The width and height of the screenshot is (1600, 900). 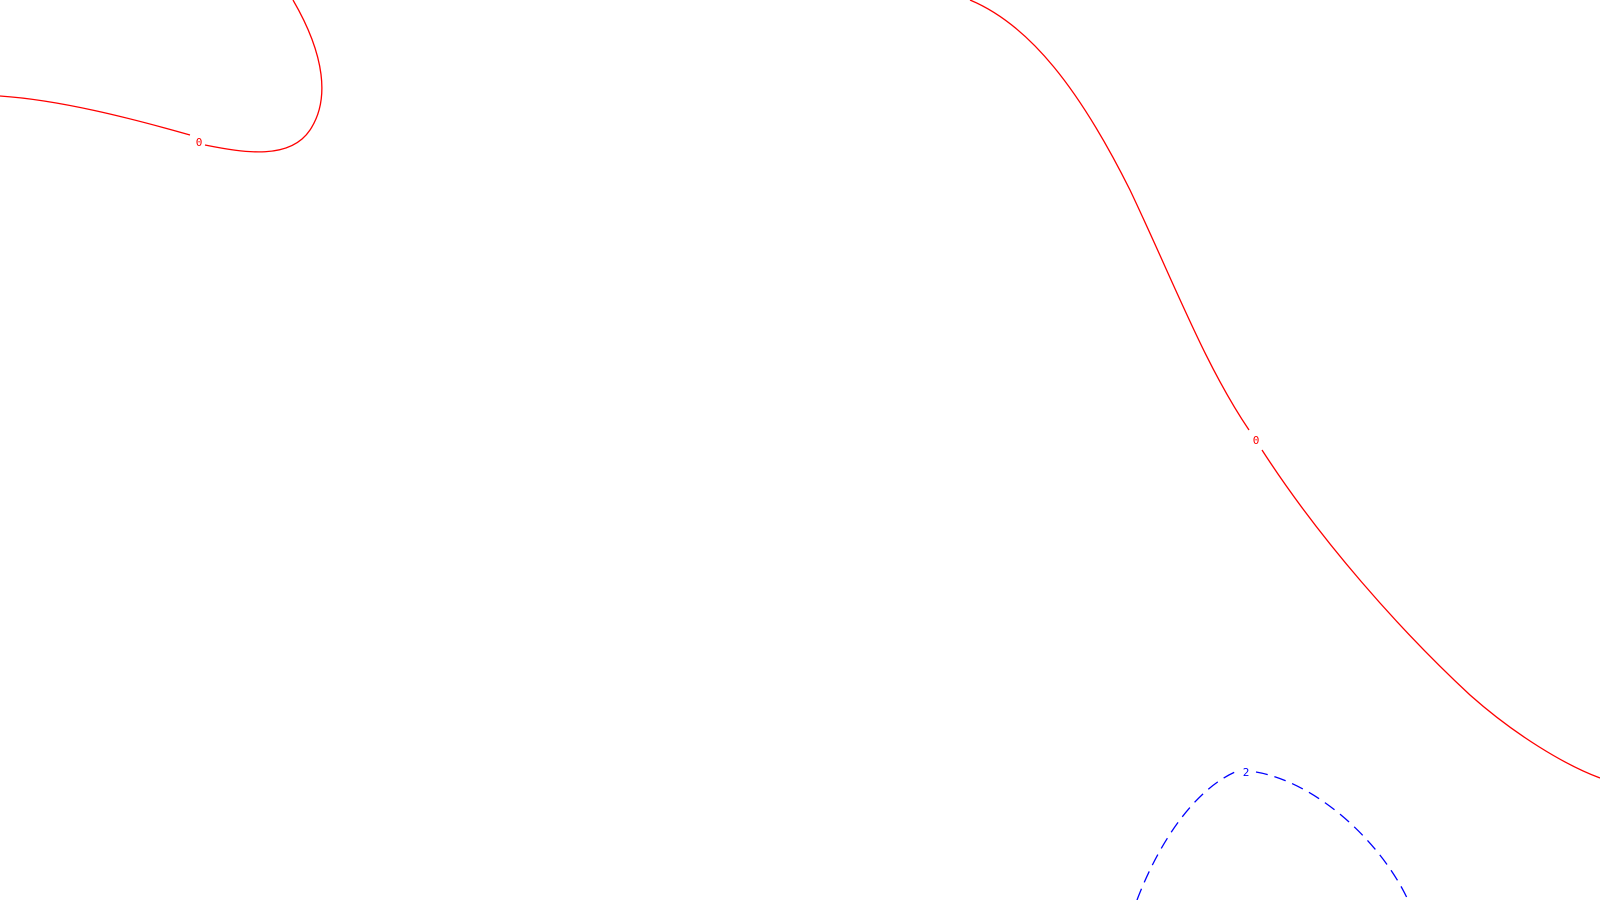 I want to click on contour-line-zero-upper-left, so click(x=161, y=76).